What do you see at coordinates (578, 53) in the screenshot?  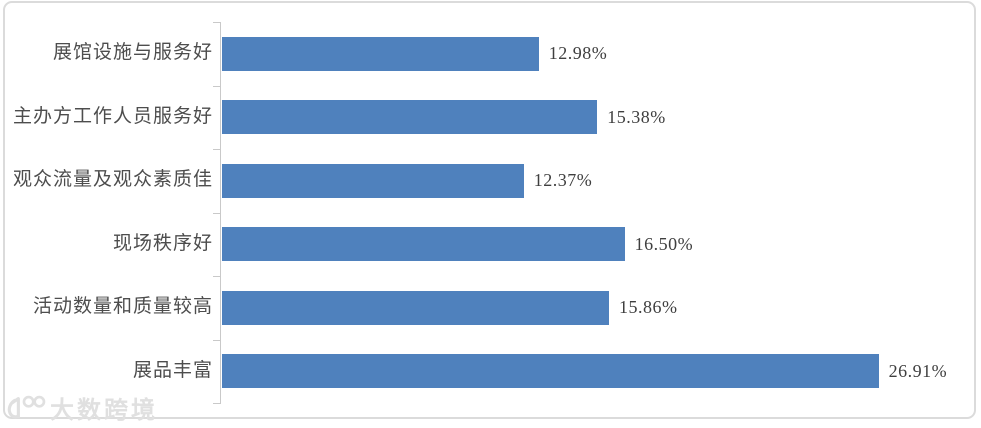 I see `value-label: 12.98%` at bounding box center [578, 53].